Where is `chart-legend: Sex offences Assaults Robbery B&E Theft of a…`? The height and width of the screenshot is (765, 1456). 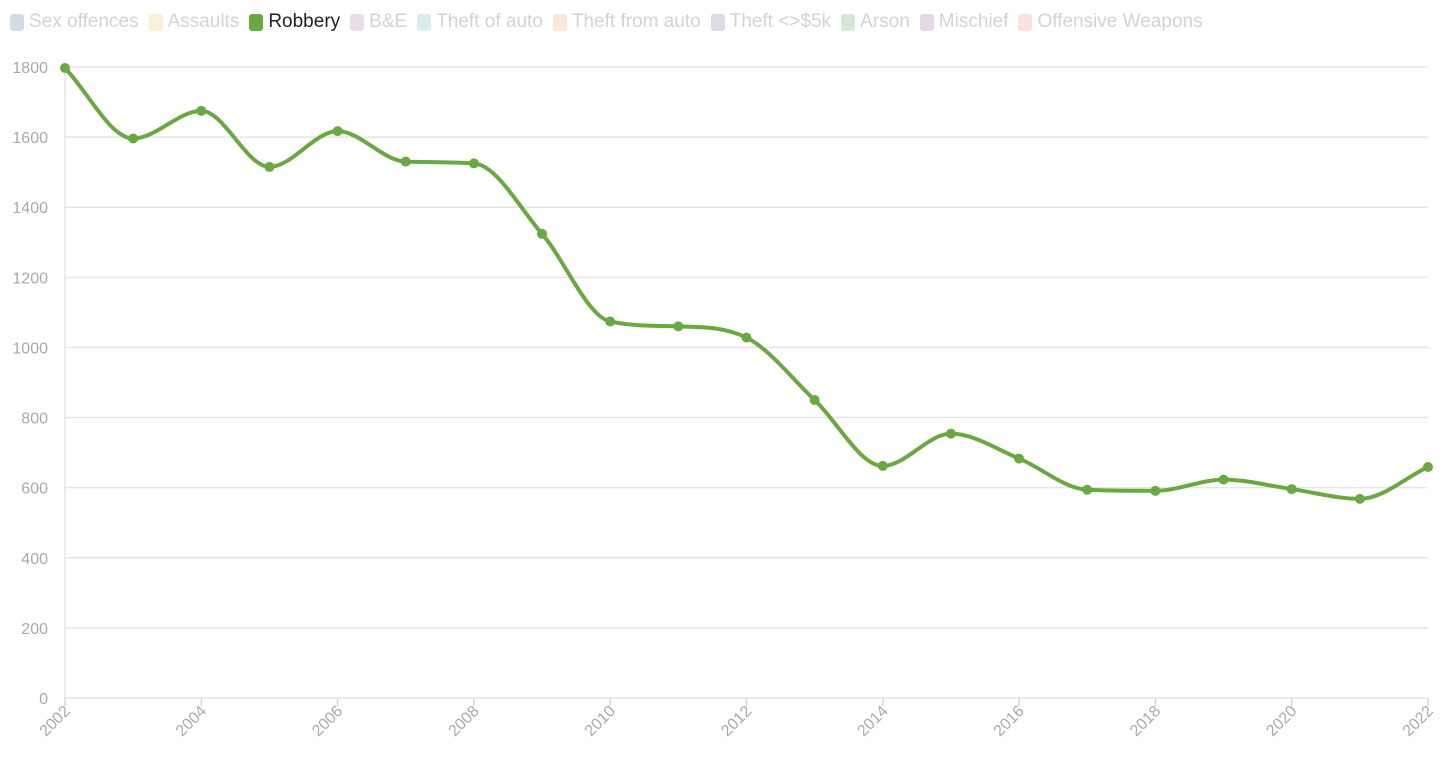 chart-legend: Sex offences Assaults Robbery B&E Theft of a… is located at coordinates (606, 22).